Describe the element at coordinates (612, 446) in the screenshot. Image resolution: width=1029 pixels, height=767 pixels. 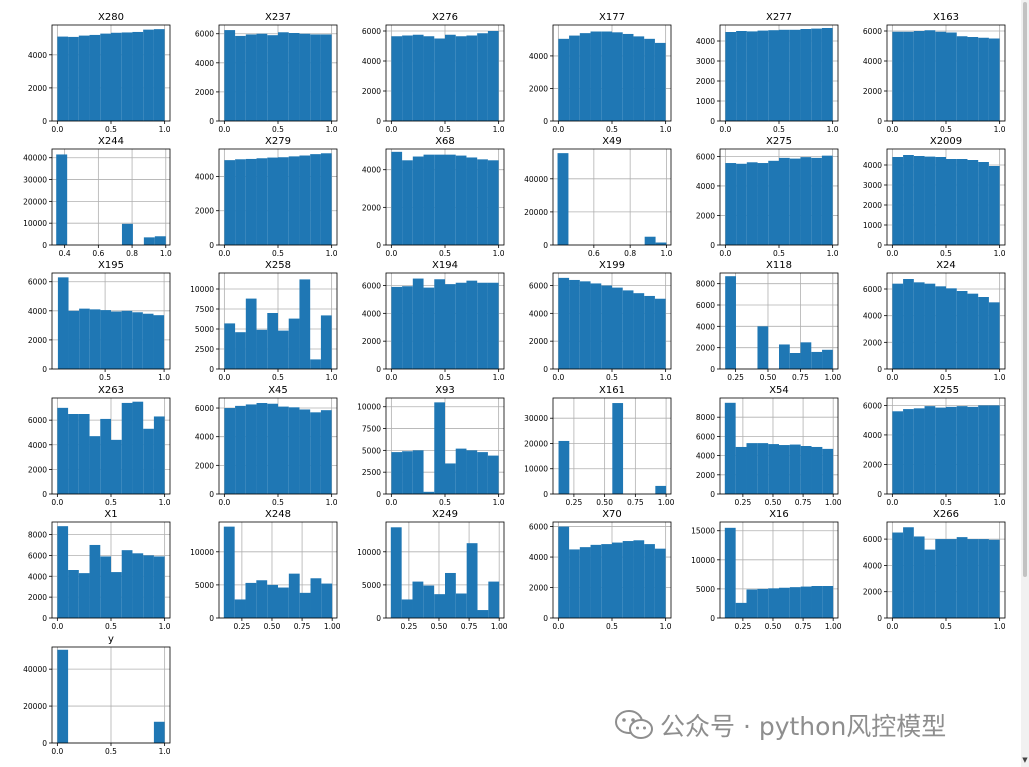
I see `axes-frame` at that location.